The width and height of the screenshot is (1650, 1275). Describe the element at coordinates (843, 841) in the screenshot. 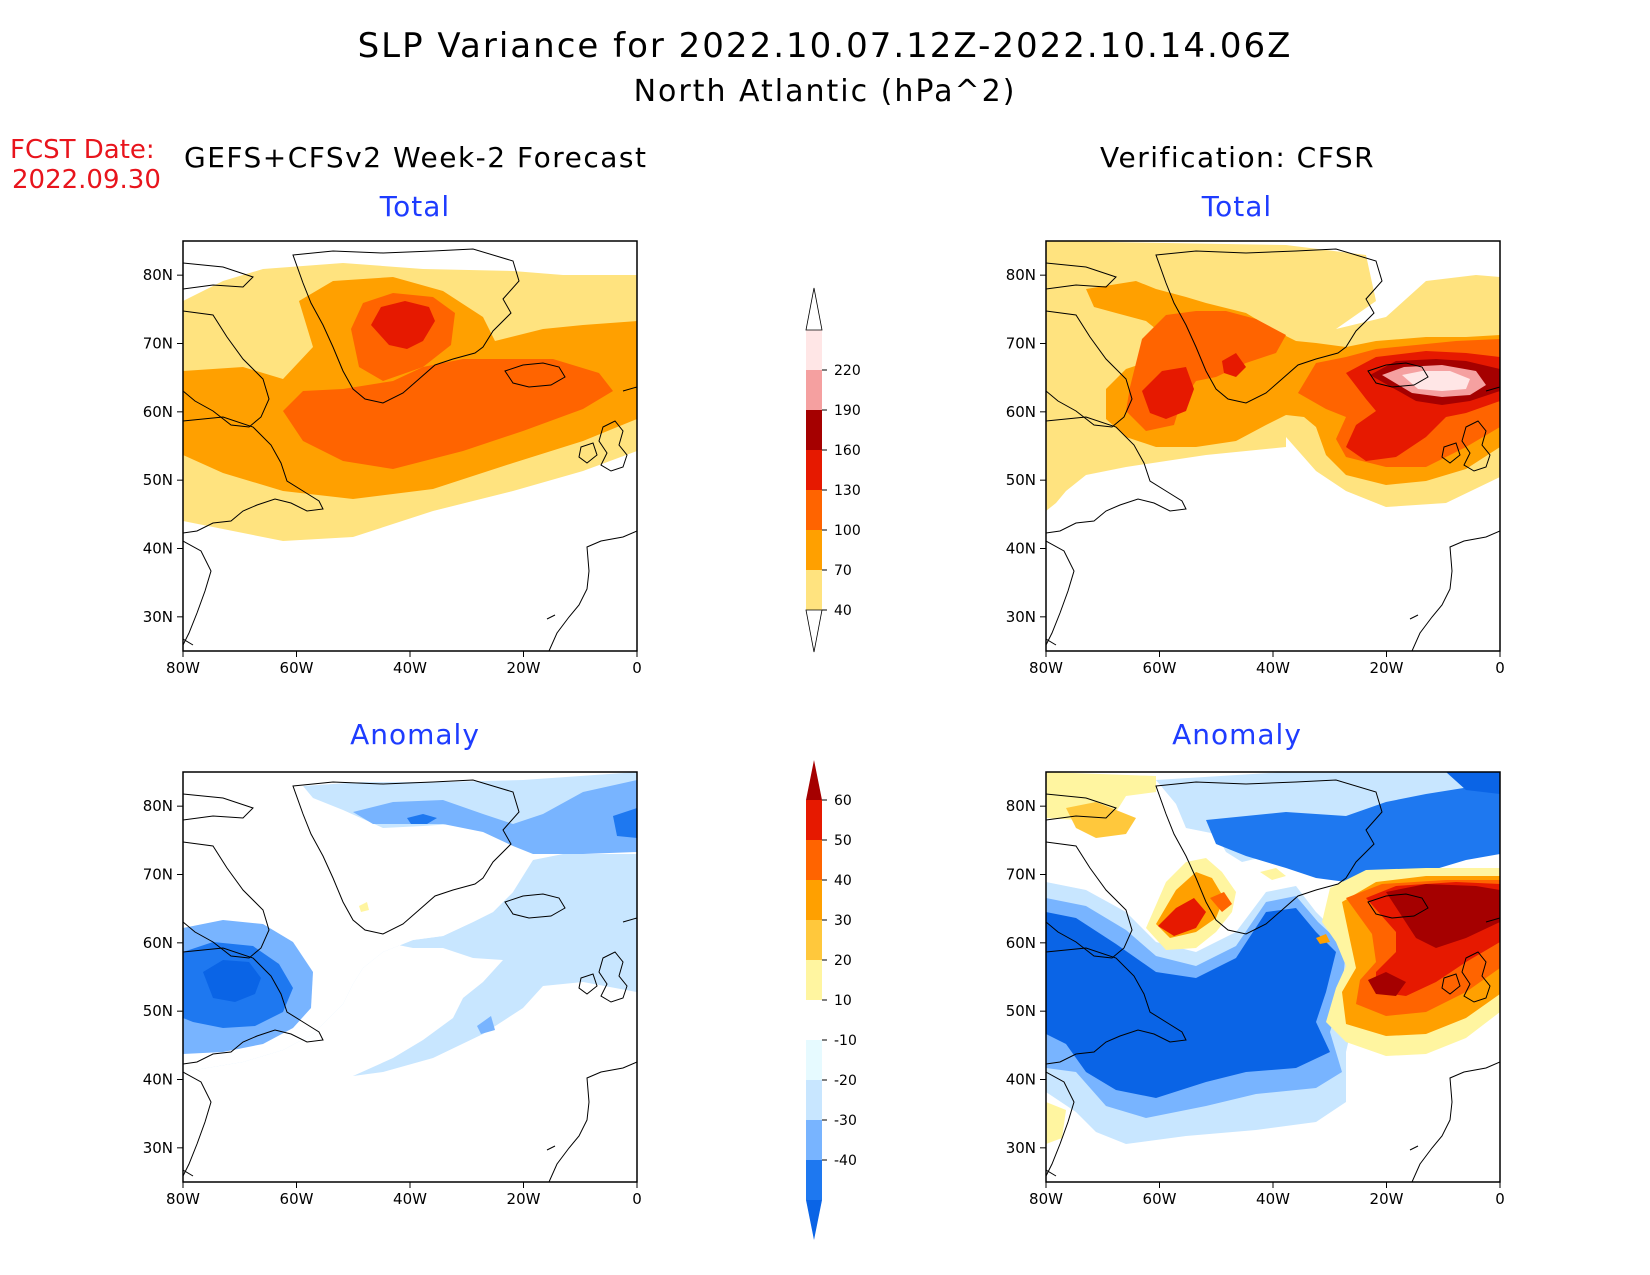

I see `colorbar-label: 50` at that location.